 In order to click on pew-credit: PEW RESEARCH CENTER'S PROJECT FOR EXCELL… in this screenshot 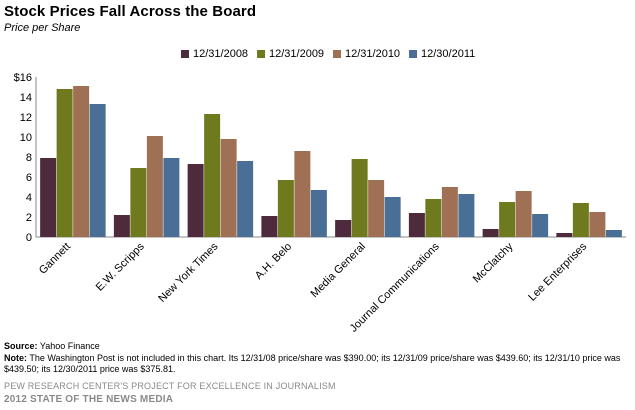, I will do `click(170, 386)`.